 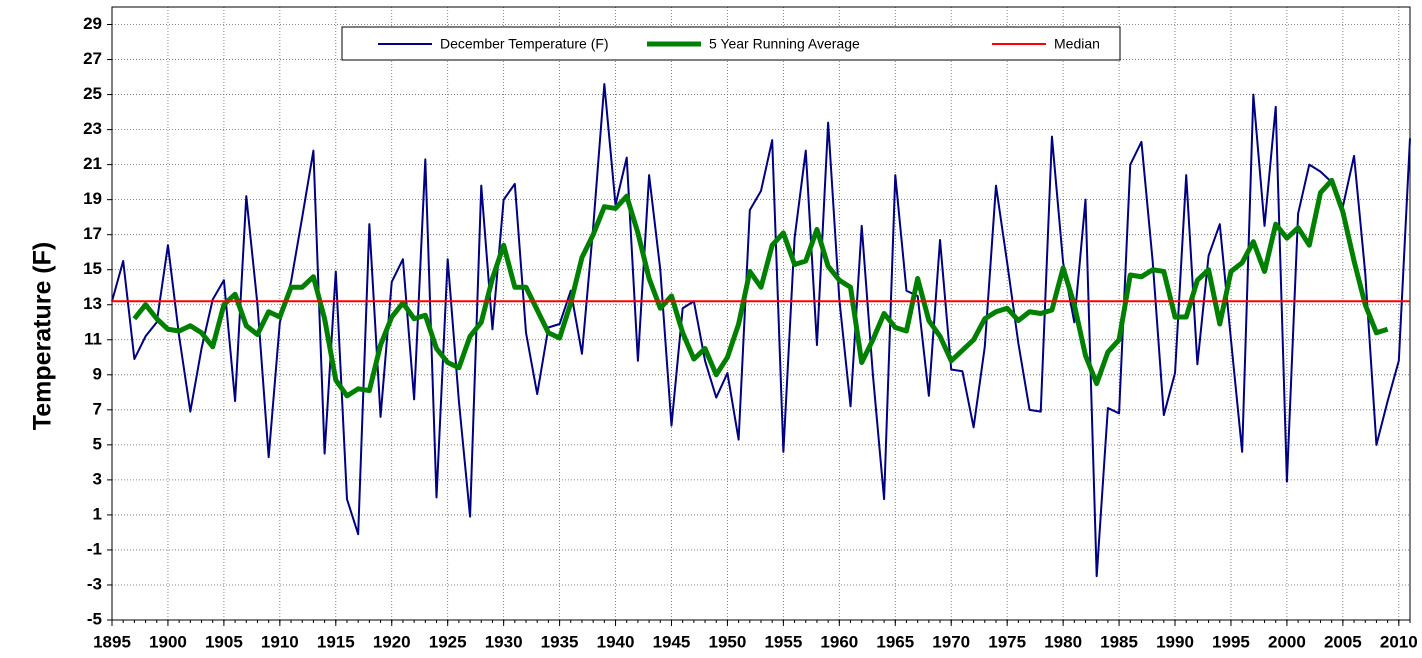 What do you see at coordinates (1063, 641) in the screenshot?
I see `x-tick-label: 1980` at bounding box center [1063, 641].